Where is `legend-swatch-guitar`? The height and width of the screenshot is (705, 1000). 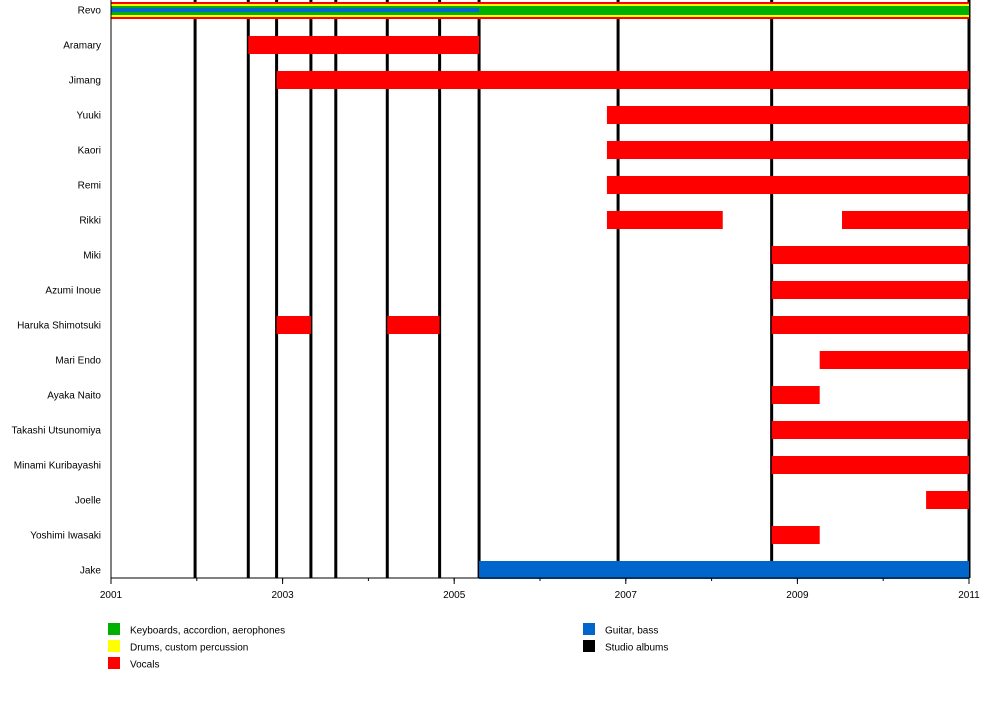 legend-swatch-guitar is located at coordinates (589, 629).